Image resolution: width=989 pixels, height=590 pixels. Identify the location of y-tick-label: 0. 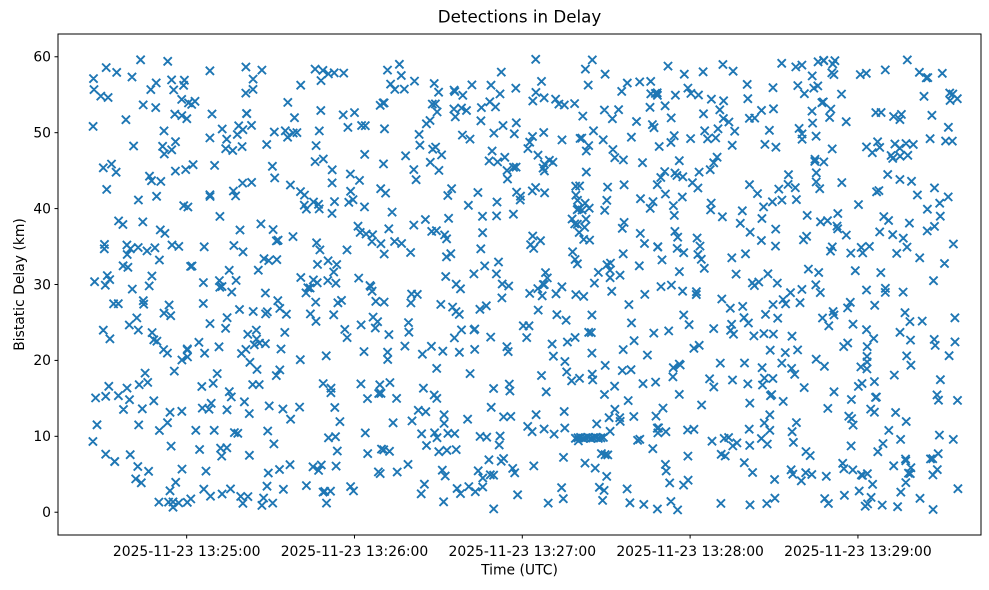
(46, 513).